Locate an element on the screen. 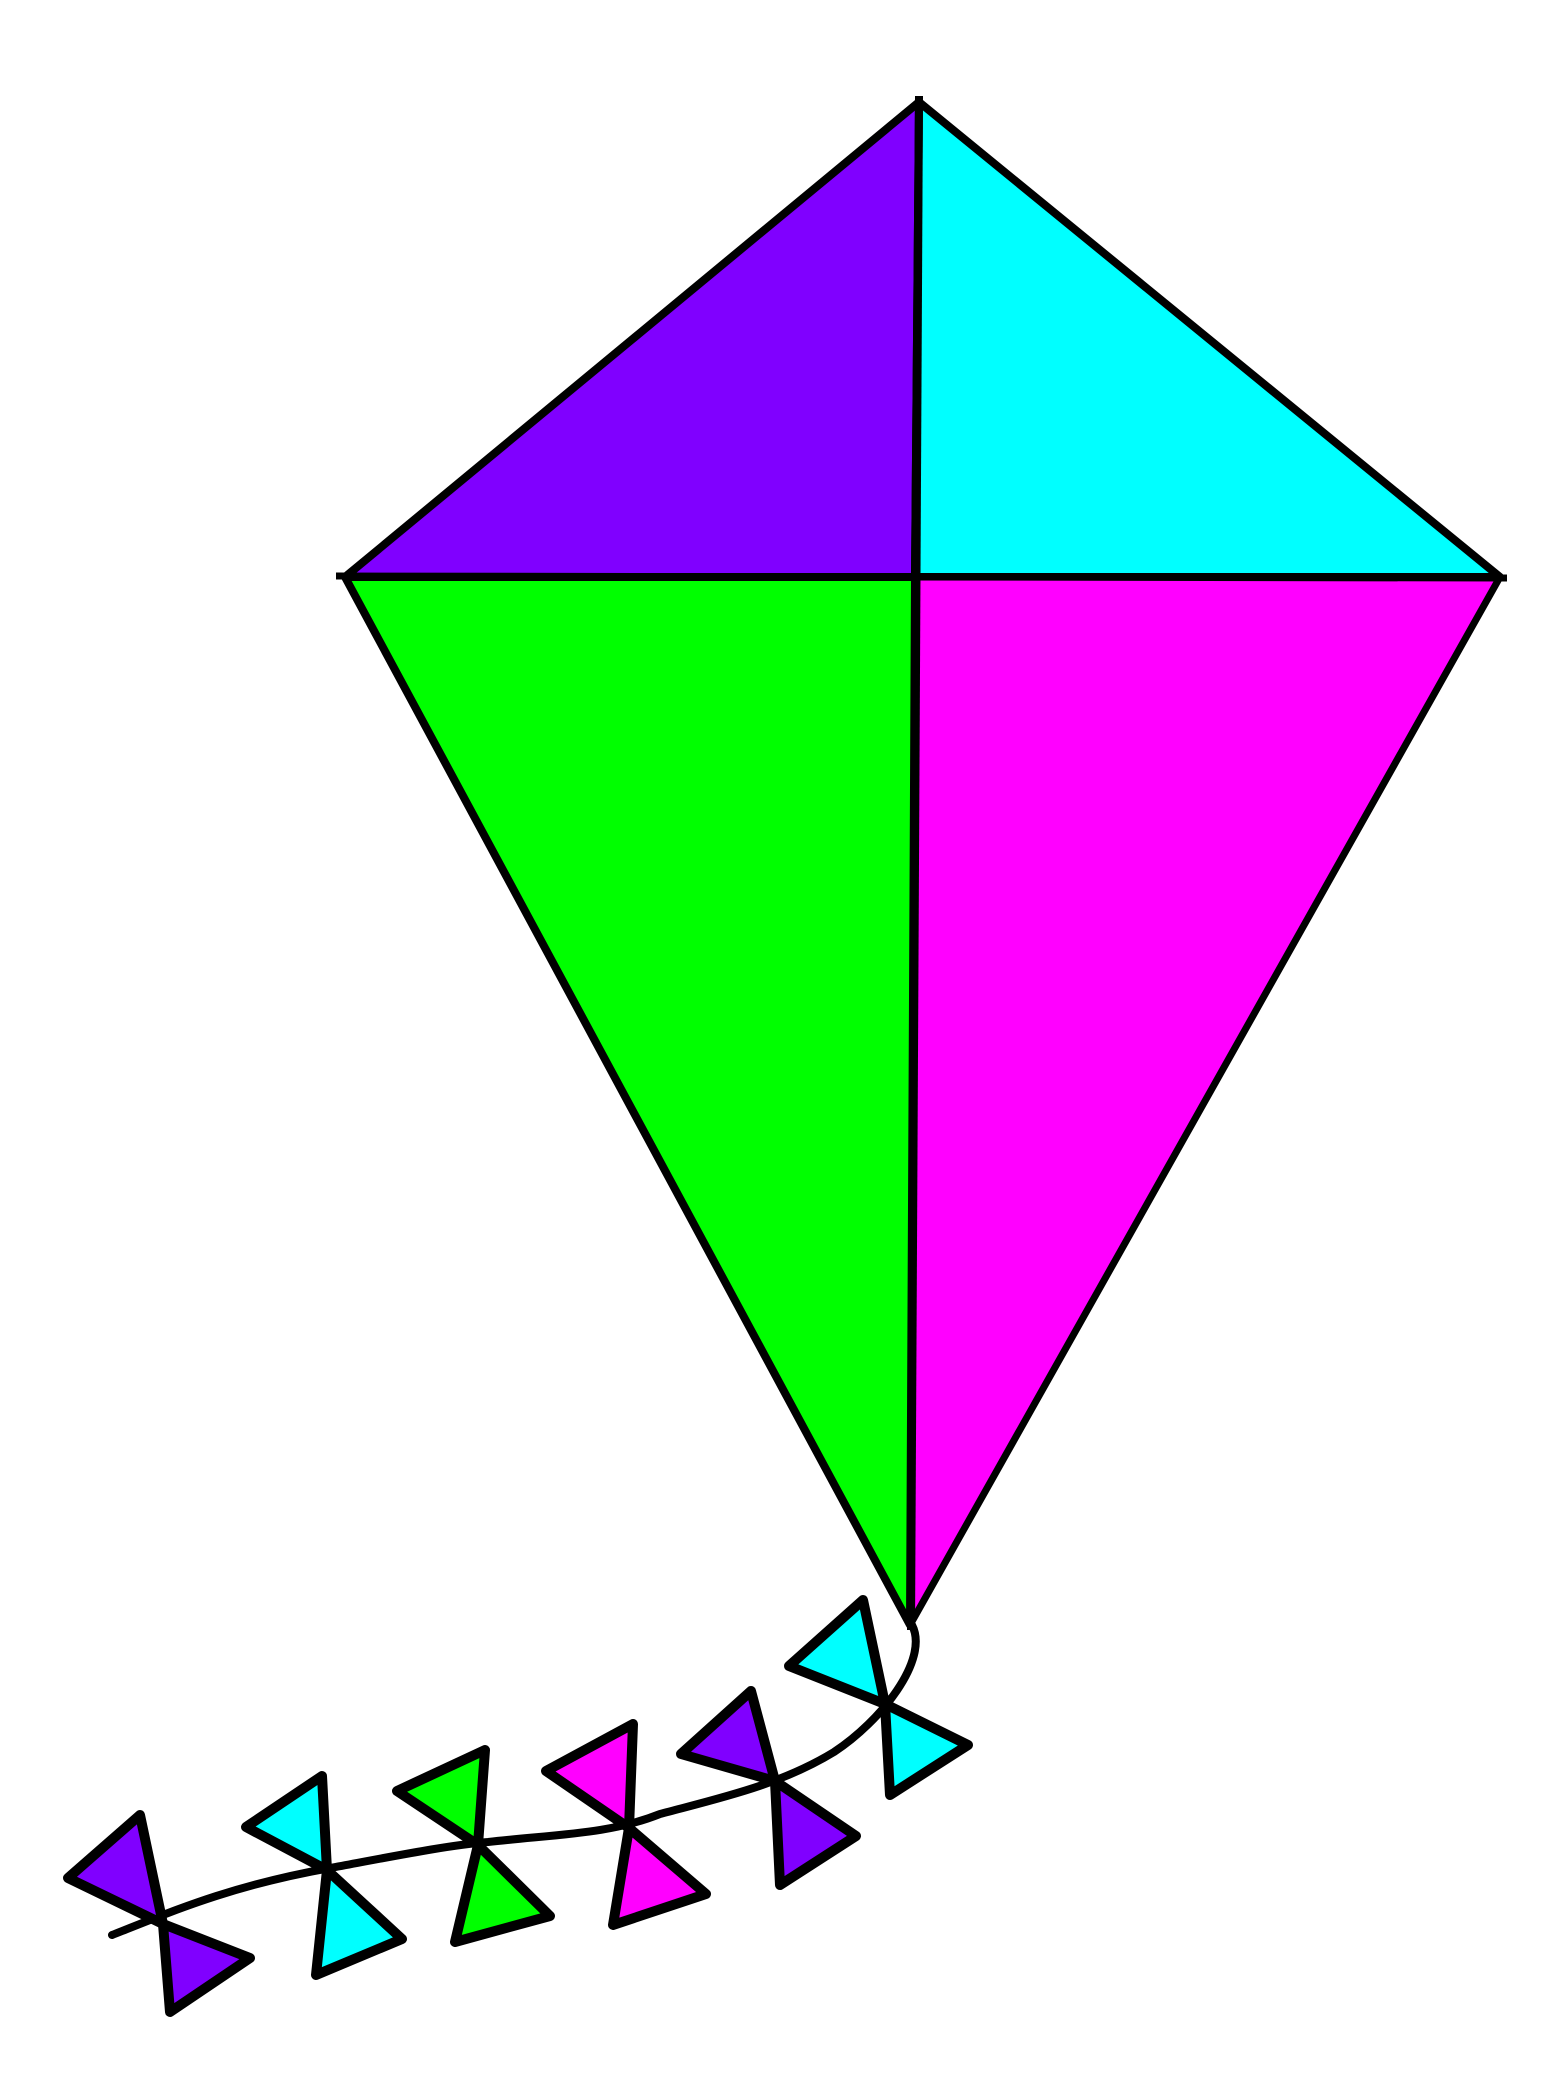  tail-string is located at coordinates (514, 1780).